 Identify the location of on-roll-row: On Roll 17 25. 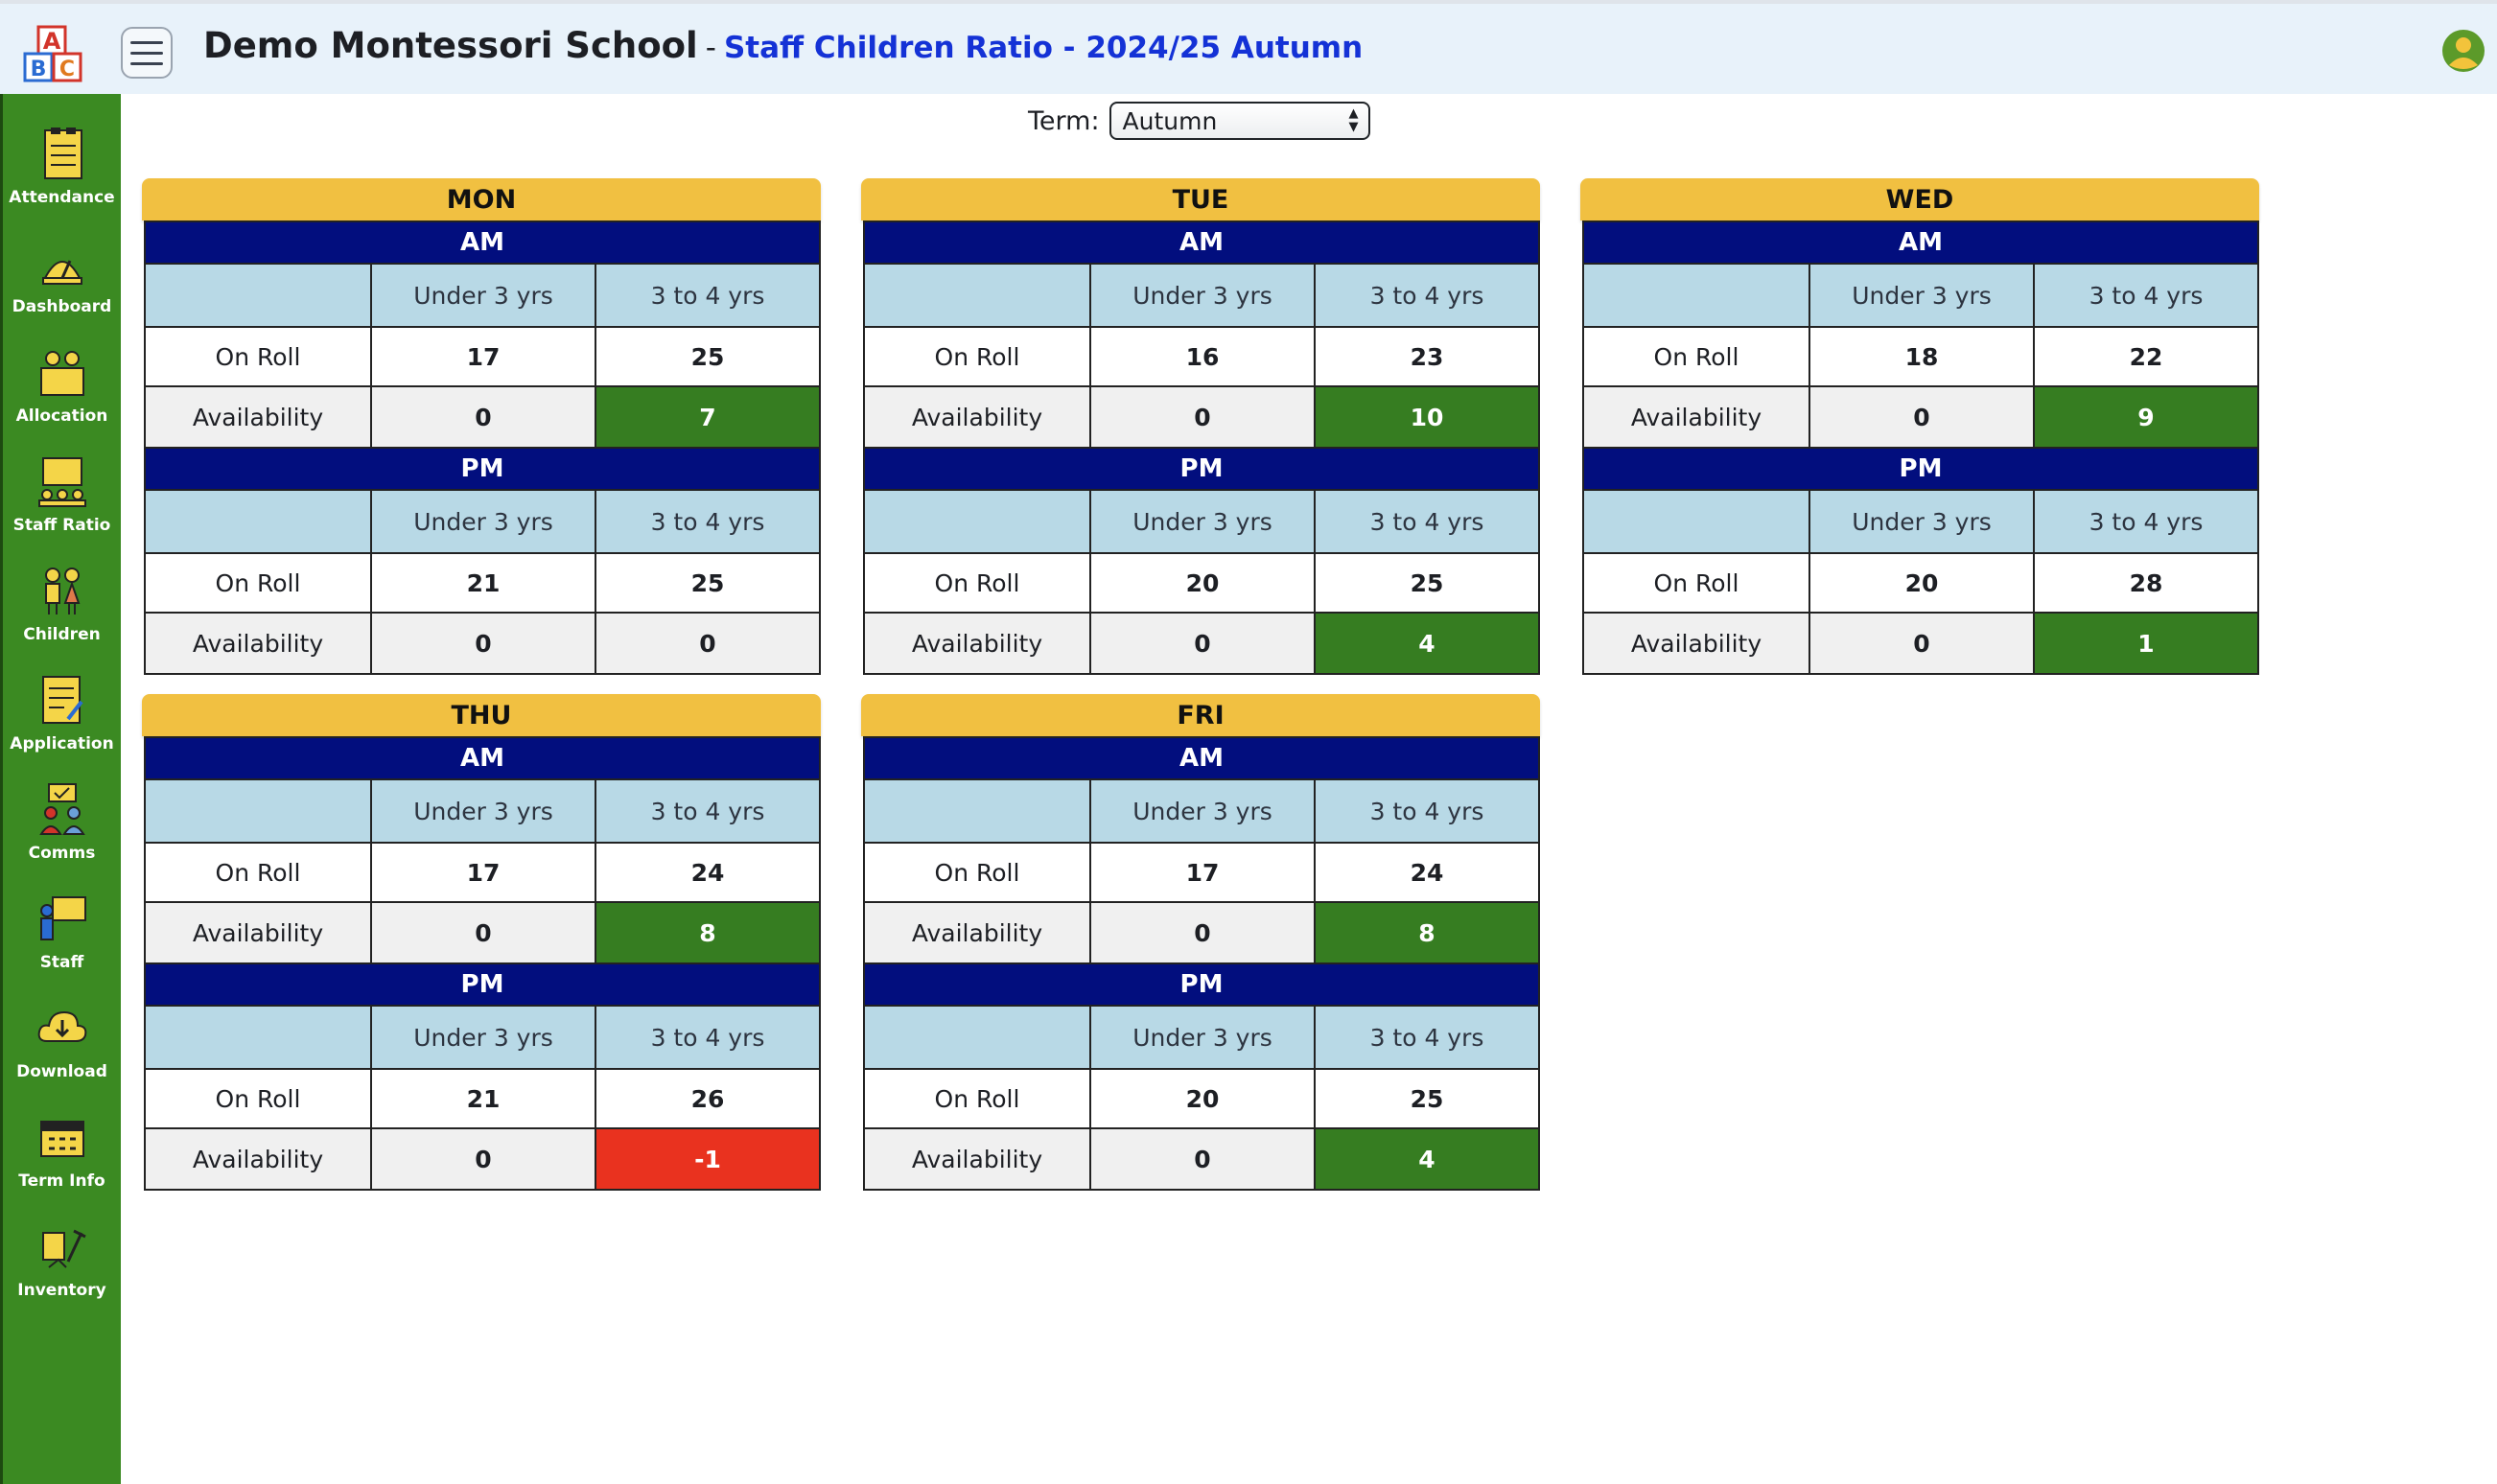
(482, 356).